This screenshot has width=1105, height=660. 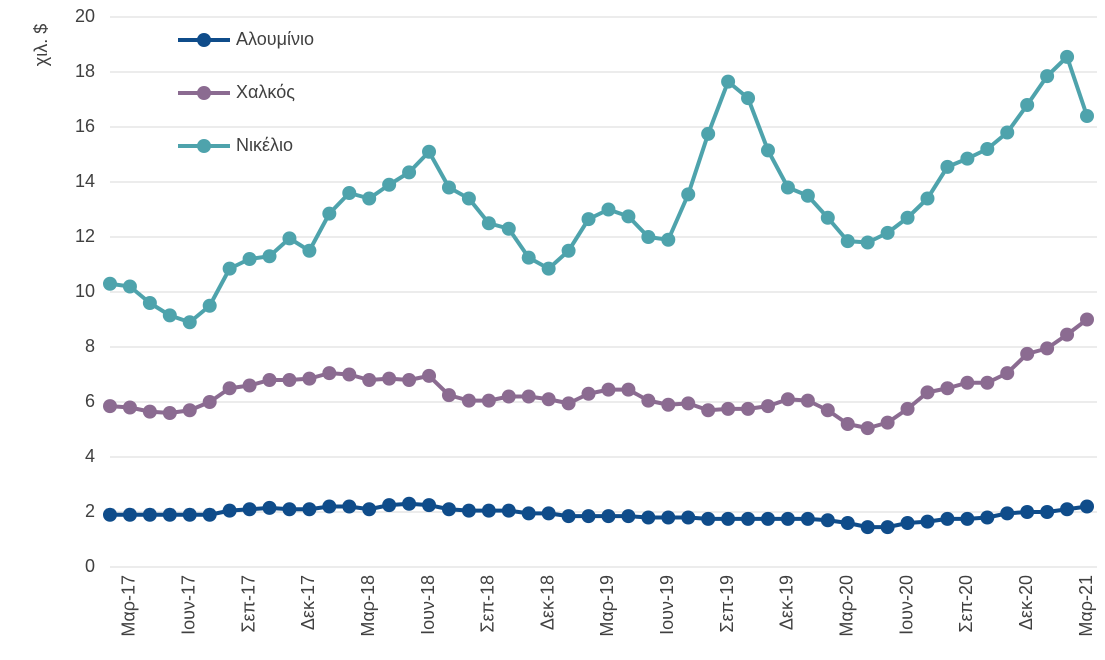 I want to click on y-tick-label: 12, so click(x=85, y=236).